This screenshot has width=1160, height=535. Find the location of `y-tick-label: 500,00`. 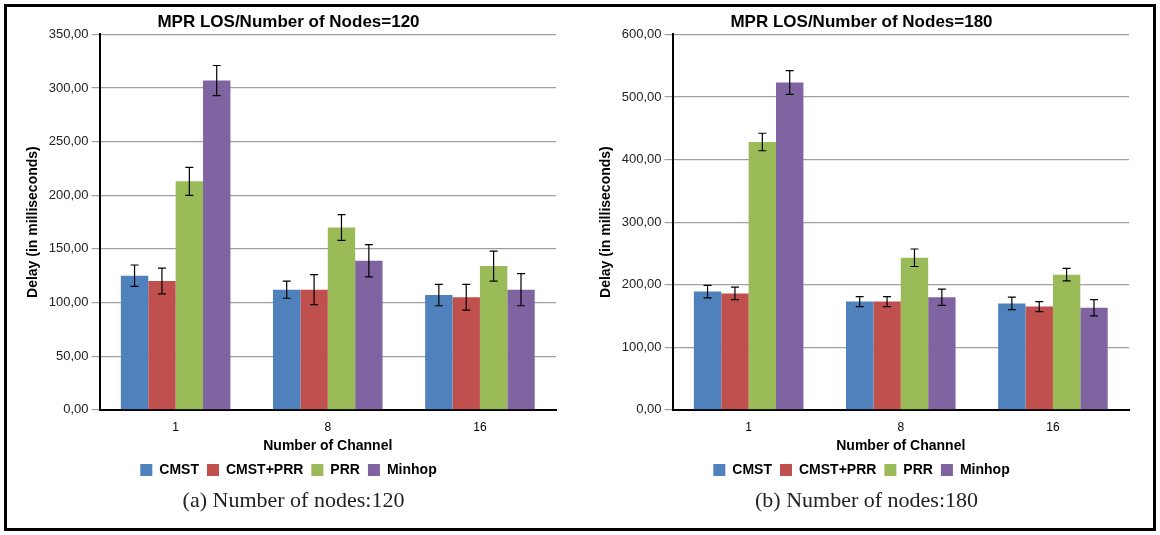

y-tick-label: 500,00 is located at coordinates (641, 96).